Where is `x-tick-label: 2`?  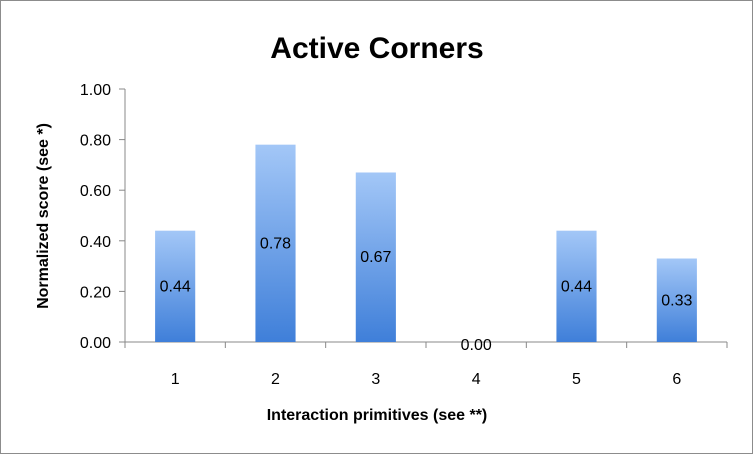
x-tick-label: 2 is located at coordinates (275, 379).